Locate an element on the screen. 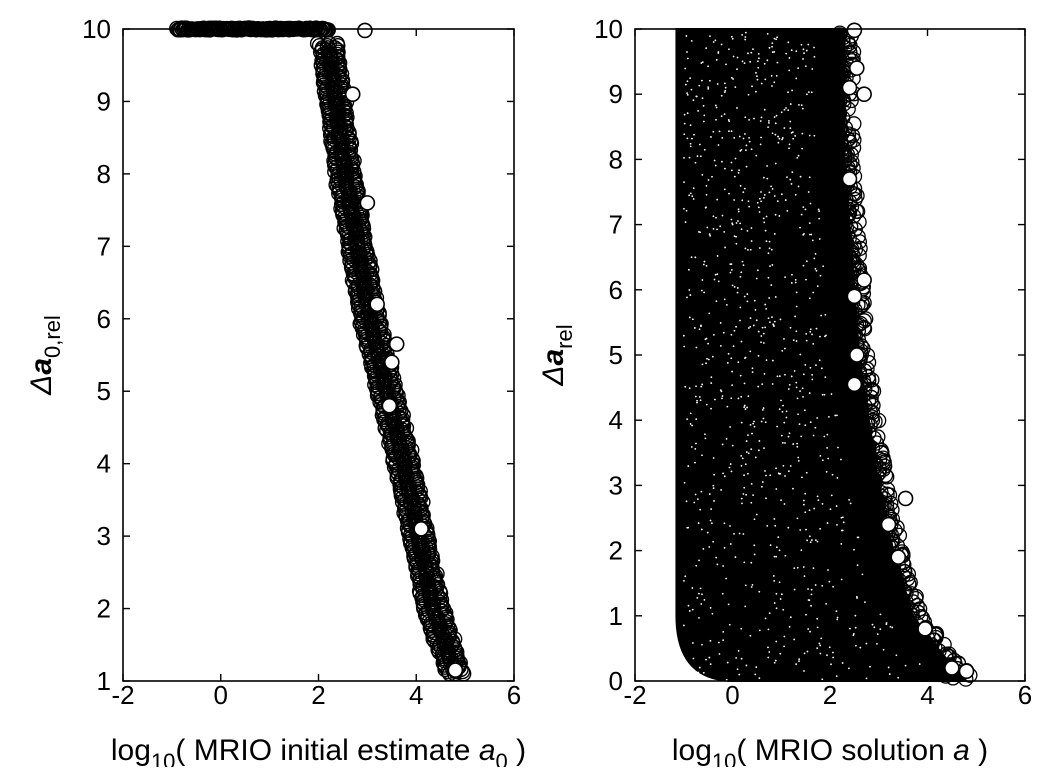 This screenshot has width=1039, height=772. x-tick-label: 0 is located at coordinates (732, 695).